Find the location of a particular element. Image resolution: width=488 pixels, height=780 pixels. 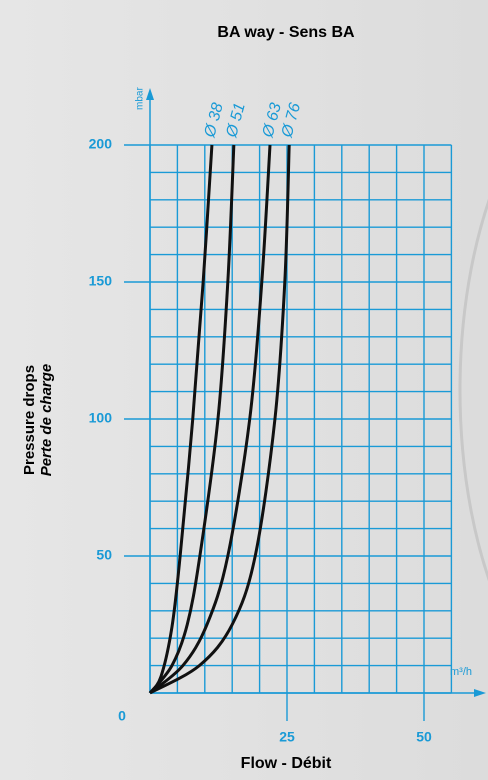

y-axis-arrow is located at coordinates (150, 94).